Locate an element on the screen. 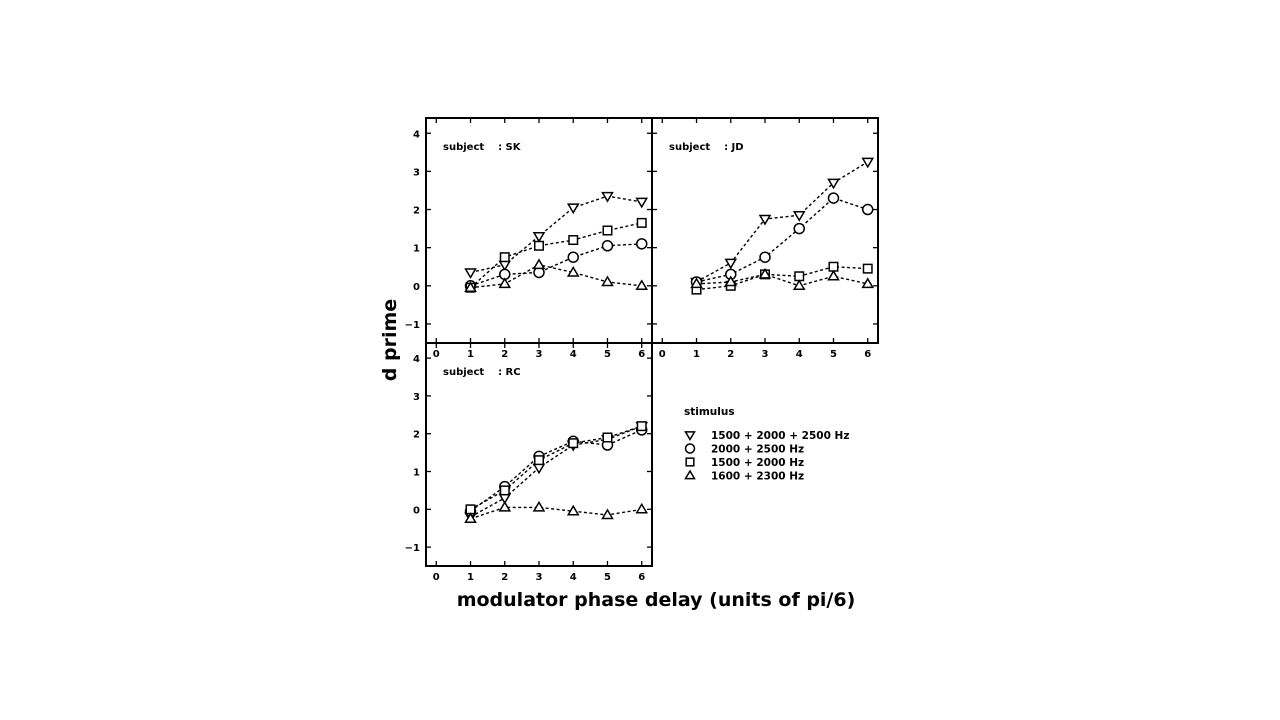 This screenshot has width=1280, height=720. subject-annotation: subject : SK is located at coordinates (482, 147).